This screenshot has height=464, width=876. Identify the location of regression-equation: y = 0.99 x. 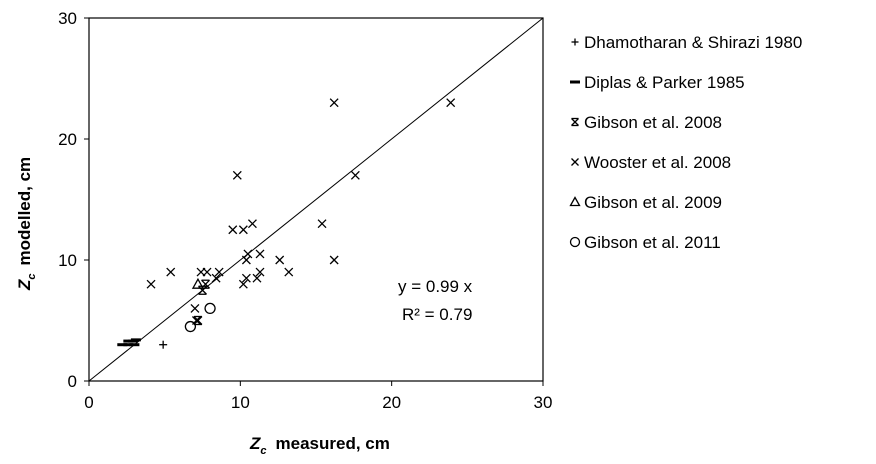
(435, 286).